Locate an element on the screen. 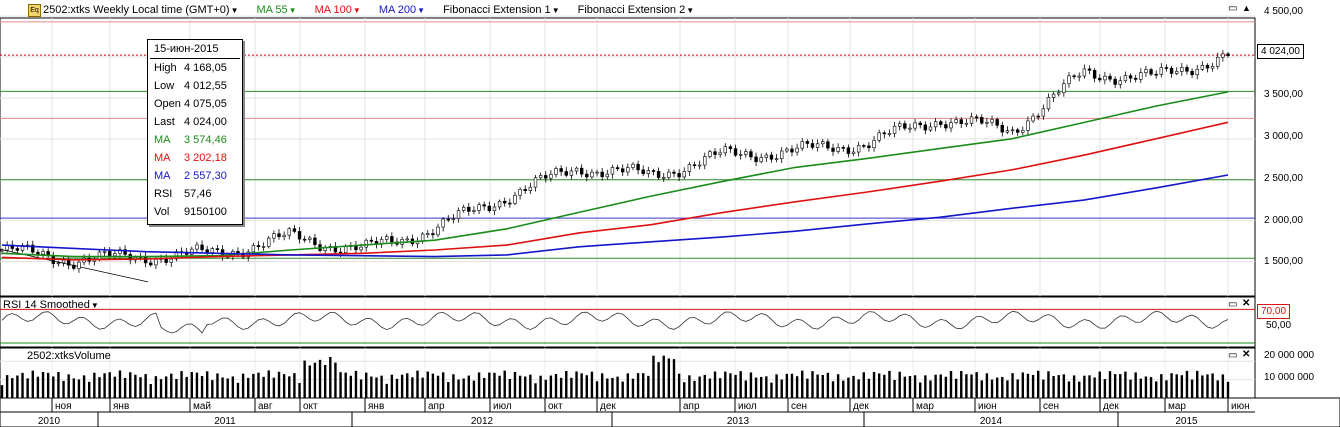 The width and height of the screenshot is (1340, 427). info-row-high: High 4 168,05 is located at coordinates (197, 68).